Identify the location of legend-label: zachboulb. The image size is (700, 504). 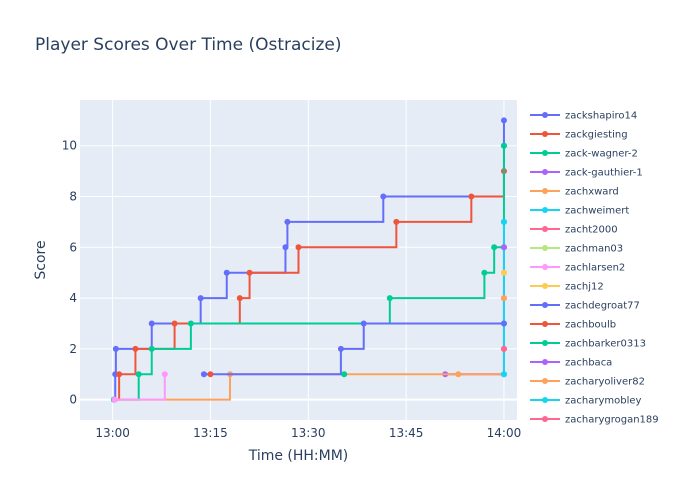
(590, 325).